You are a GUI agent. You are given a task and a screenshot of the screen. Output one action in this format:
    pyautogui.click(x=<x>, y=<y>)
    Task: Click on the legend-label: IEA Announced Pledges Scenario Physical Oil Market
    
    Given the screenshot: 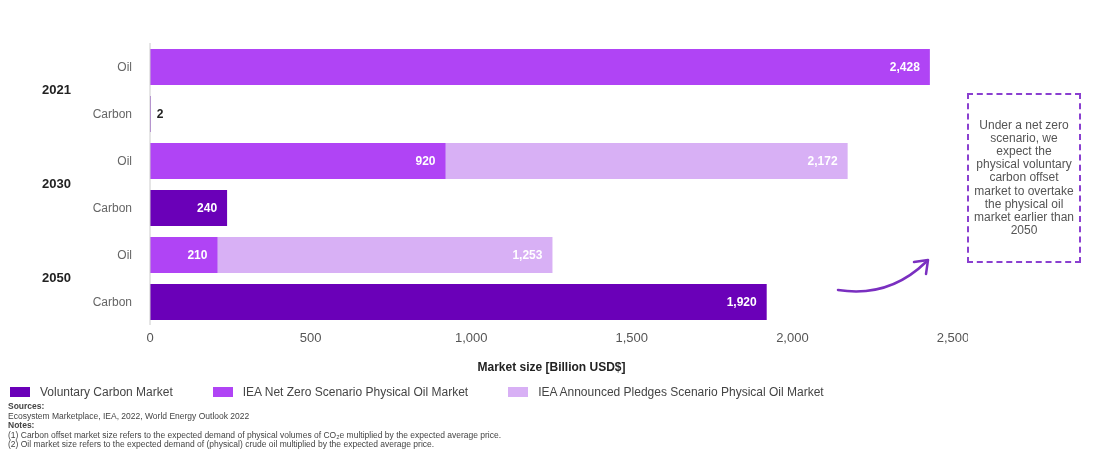 What is the action you would take?
    pyautogui.click(x=681, y=392)
    